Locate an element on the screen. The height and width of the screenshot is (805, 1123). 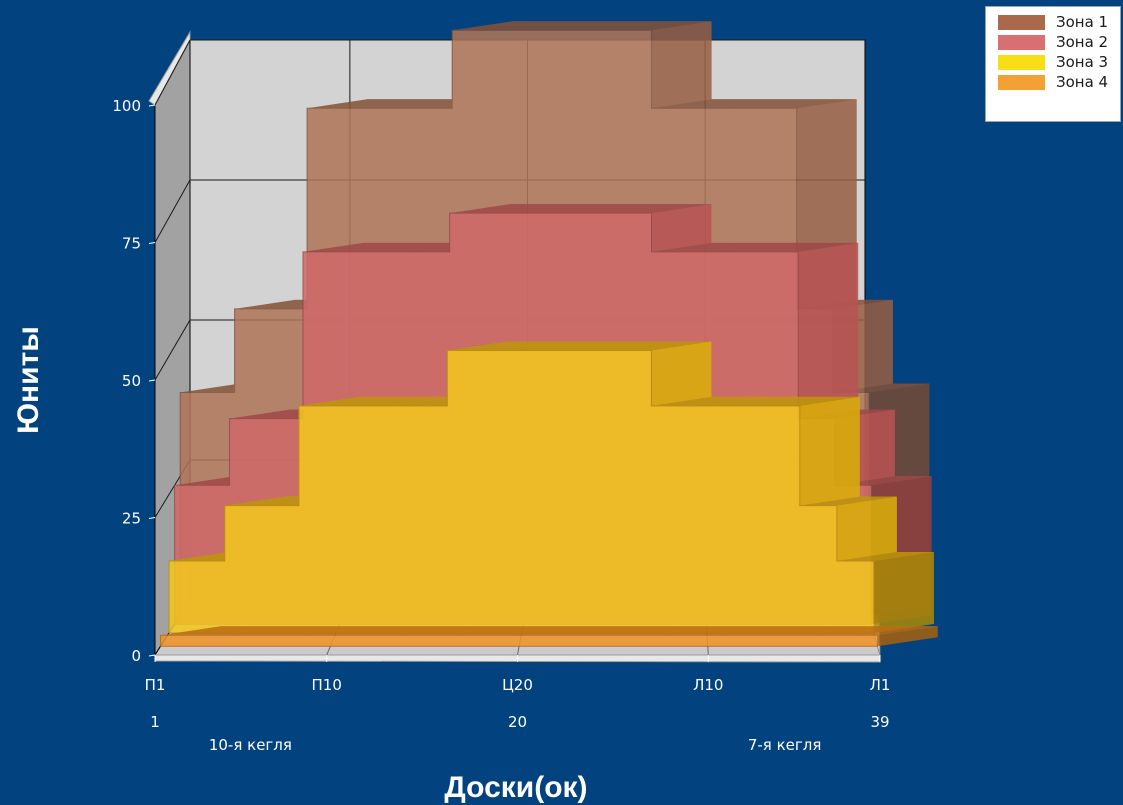
legend: Зона 1 Зона 2 Зона 3 Зона 4 is located at coordinates (1053, 64).